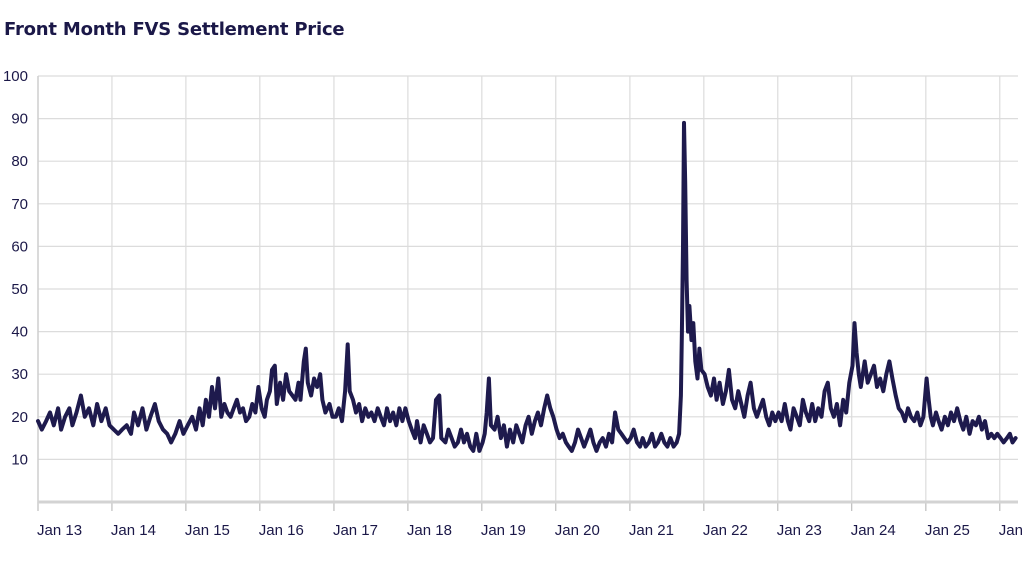 The height and width of the screenshot is (565, 1024). What do you see at coordinates (429, 530) in the screenshot?
I see `x-tick-label: Jan 18` at bounding box center [429, 530].